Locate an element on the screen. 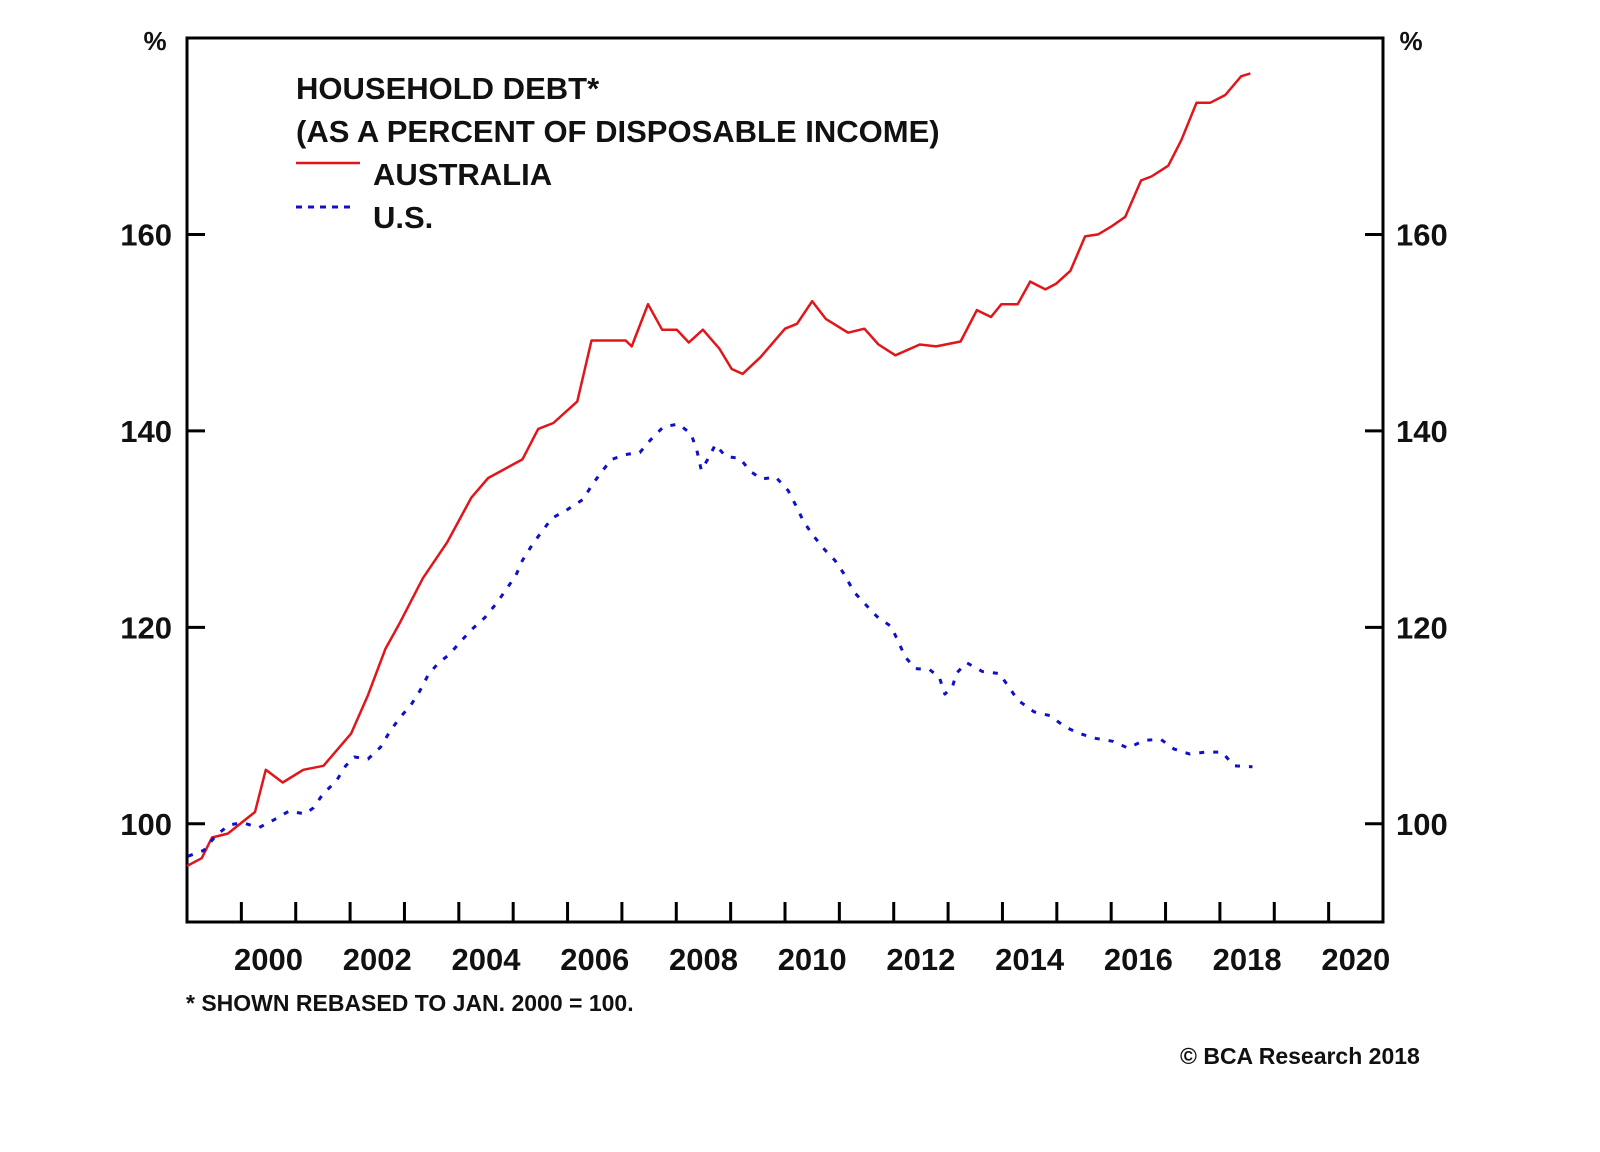 The height and width of the screenshot is (1152, 1600). x-tick-label: 2010 is located at coordinates (812, 959).